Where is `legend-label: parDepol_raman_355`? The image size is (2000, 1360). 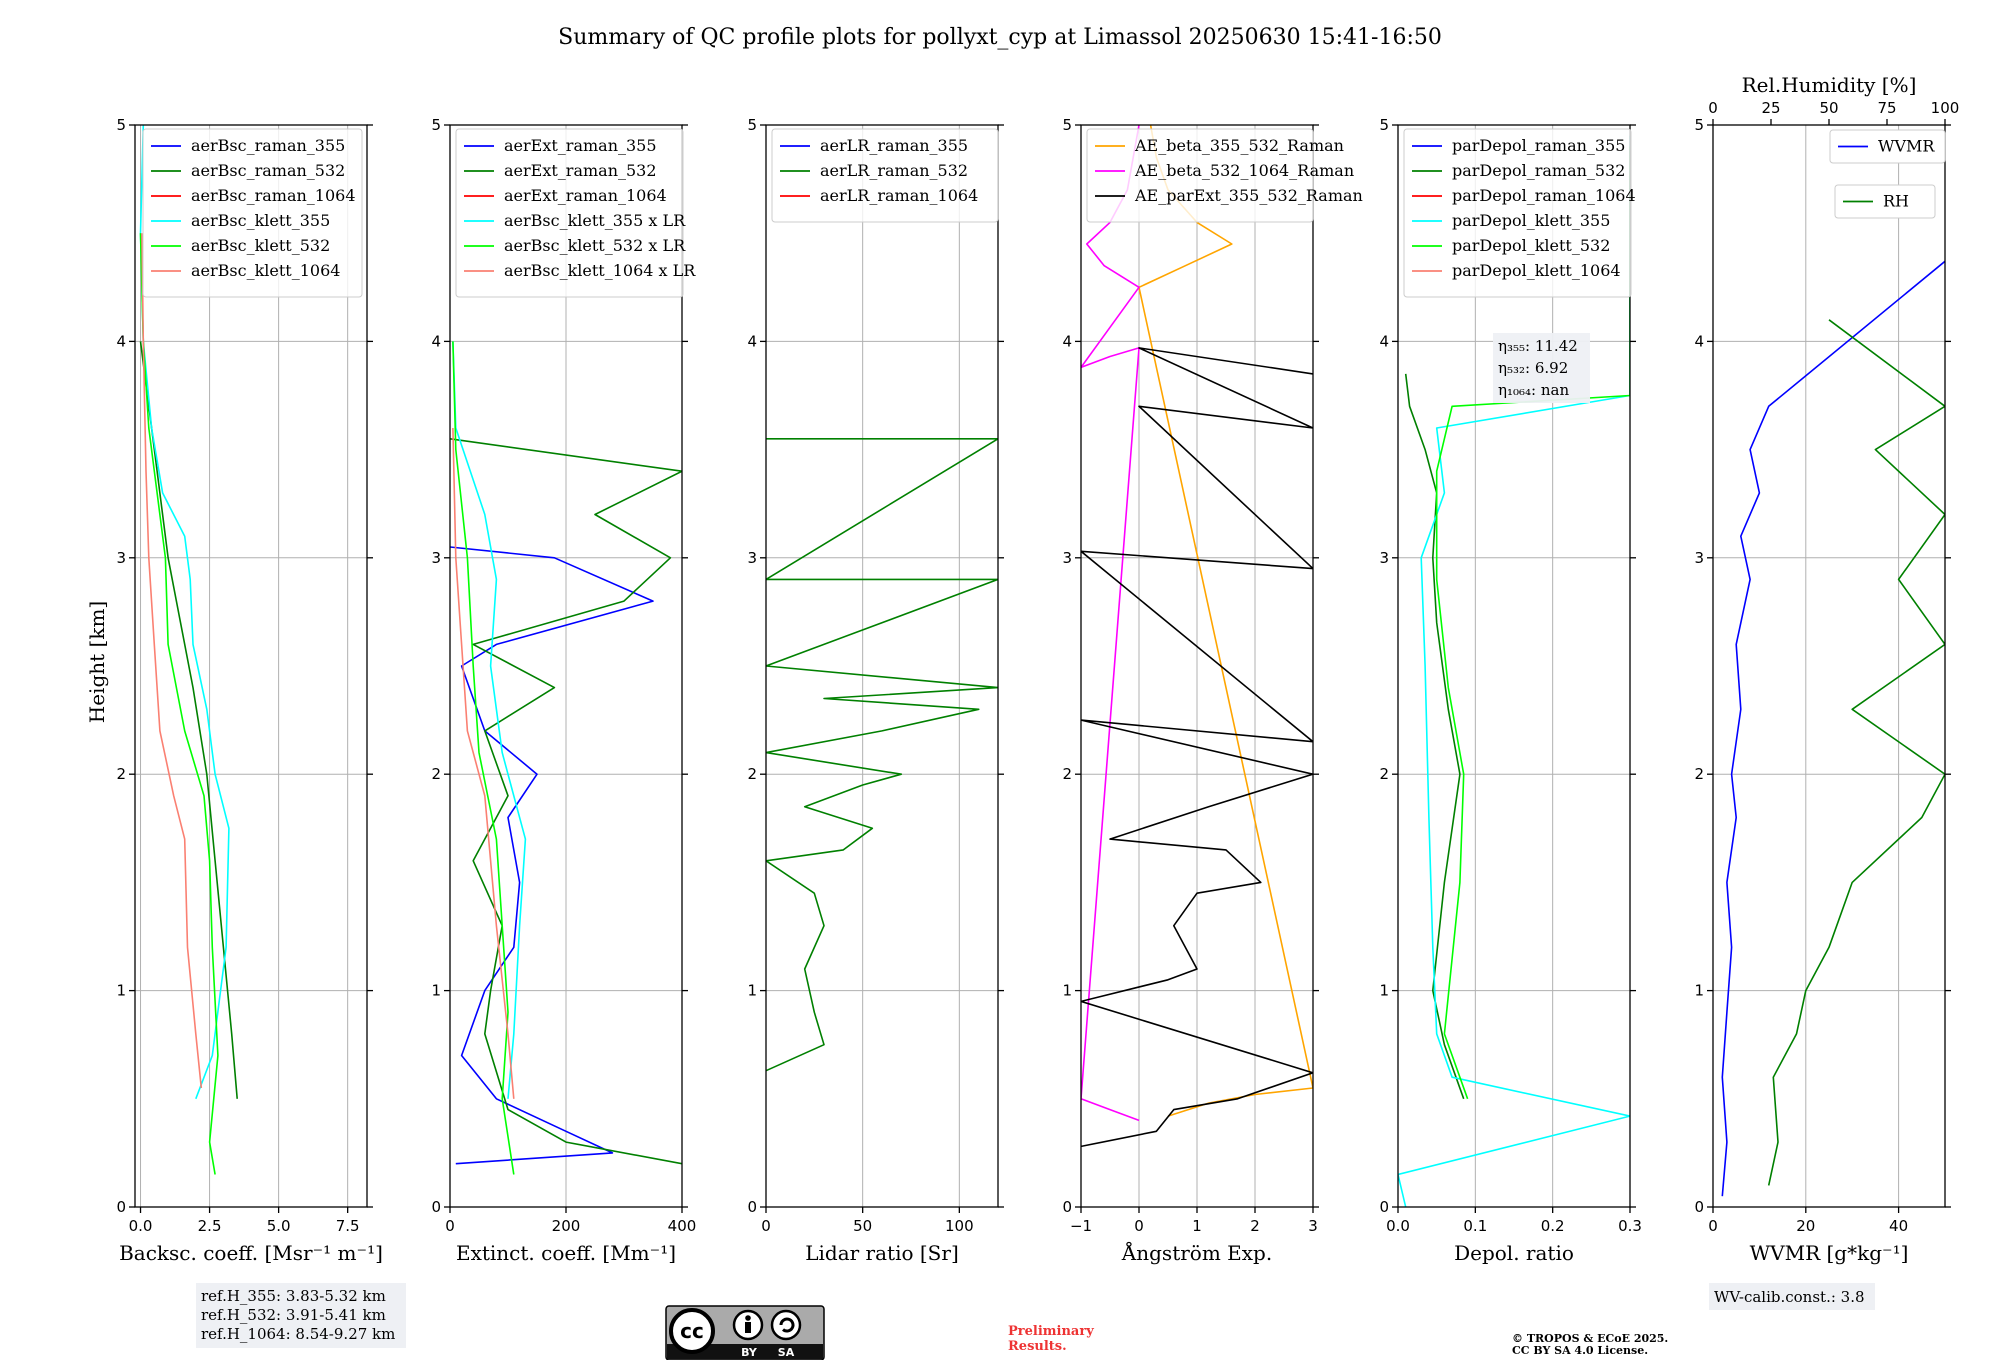
legend-label: parDepol_raman_355 is located at coordinates (1538, 145).